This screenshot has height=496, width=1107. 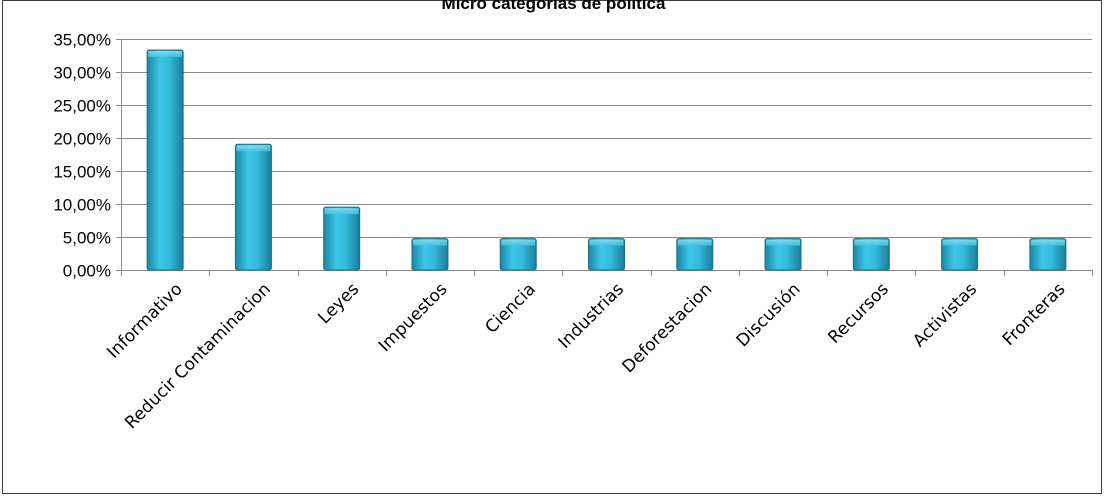 I want to click on x-category-label: Industrias, so click(x=592, y=316).